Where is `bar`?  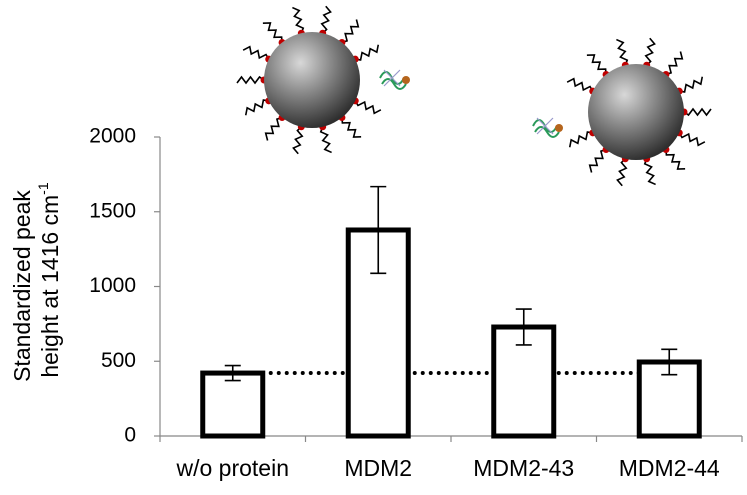
bar is located at coordinates (233, 404).